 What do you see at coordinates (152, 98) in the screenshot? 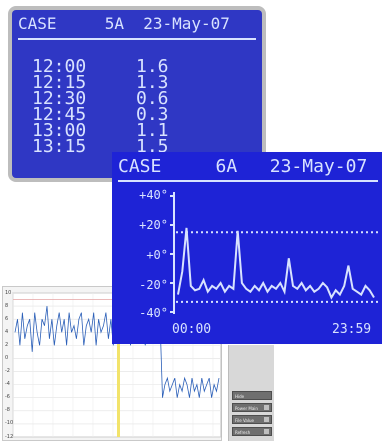
I see `reading-value: 0.6` at bounding box center [152, 98].